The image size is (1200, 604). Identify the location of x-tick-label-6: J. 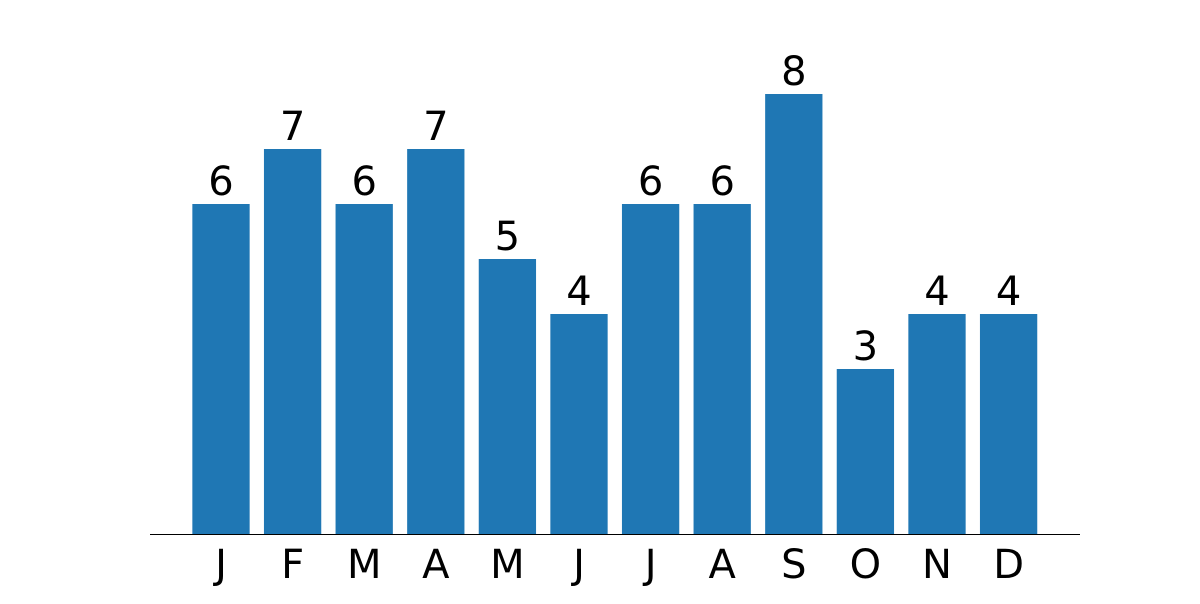
(649, 565).